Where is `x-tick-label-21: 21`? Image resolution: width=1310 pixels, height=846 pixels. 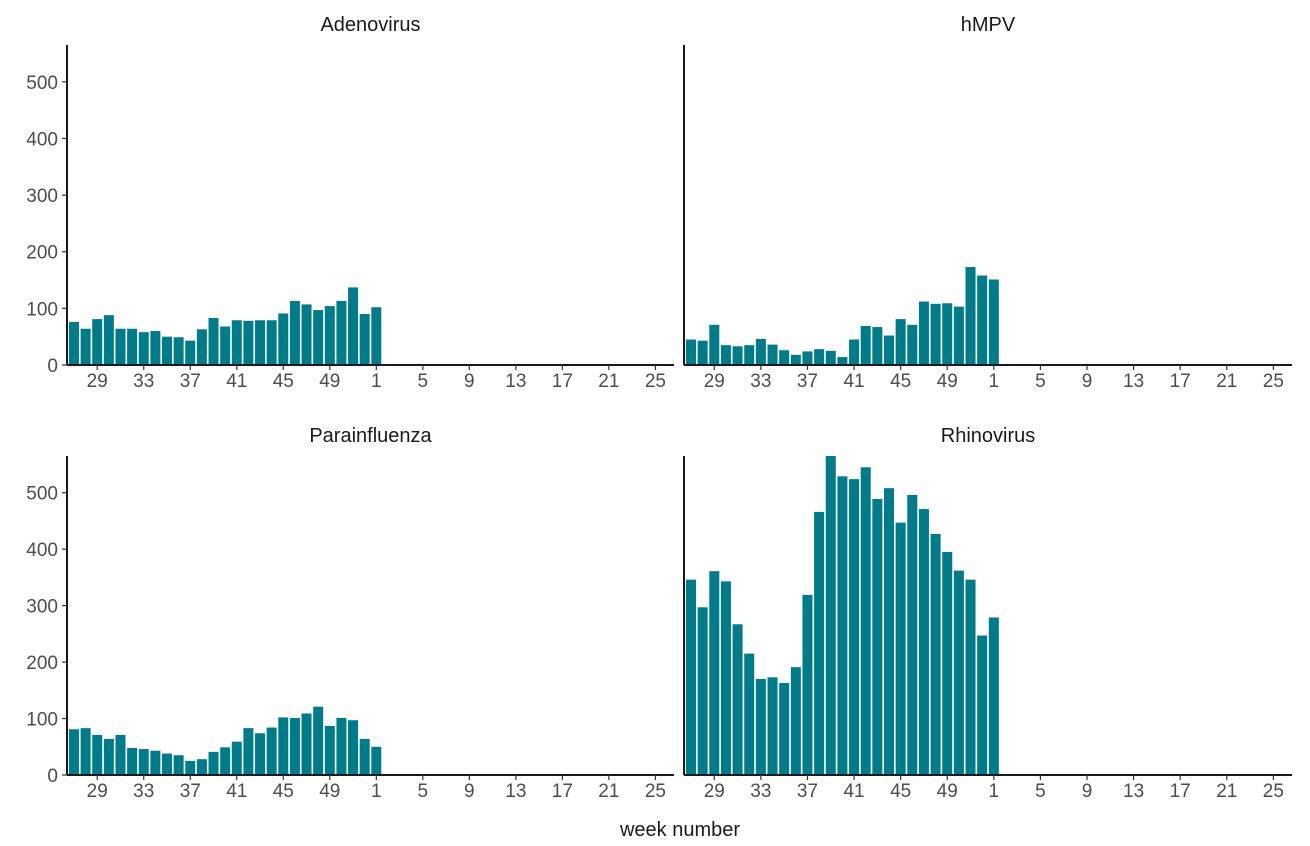 x-tick-label-21: 21 is located at coordinates (1226, 791).